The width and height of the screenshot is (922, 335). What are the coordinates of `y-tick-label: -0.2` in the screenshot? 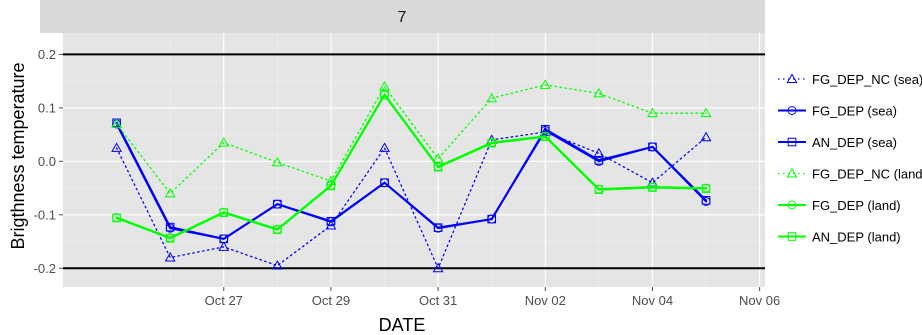 It's located at (45, 268).